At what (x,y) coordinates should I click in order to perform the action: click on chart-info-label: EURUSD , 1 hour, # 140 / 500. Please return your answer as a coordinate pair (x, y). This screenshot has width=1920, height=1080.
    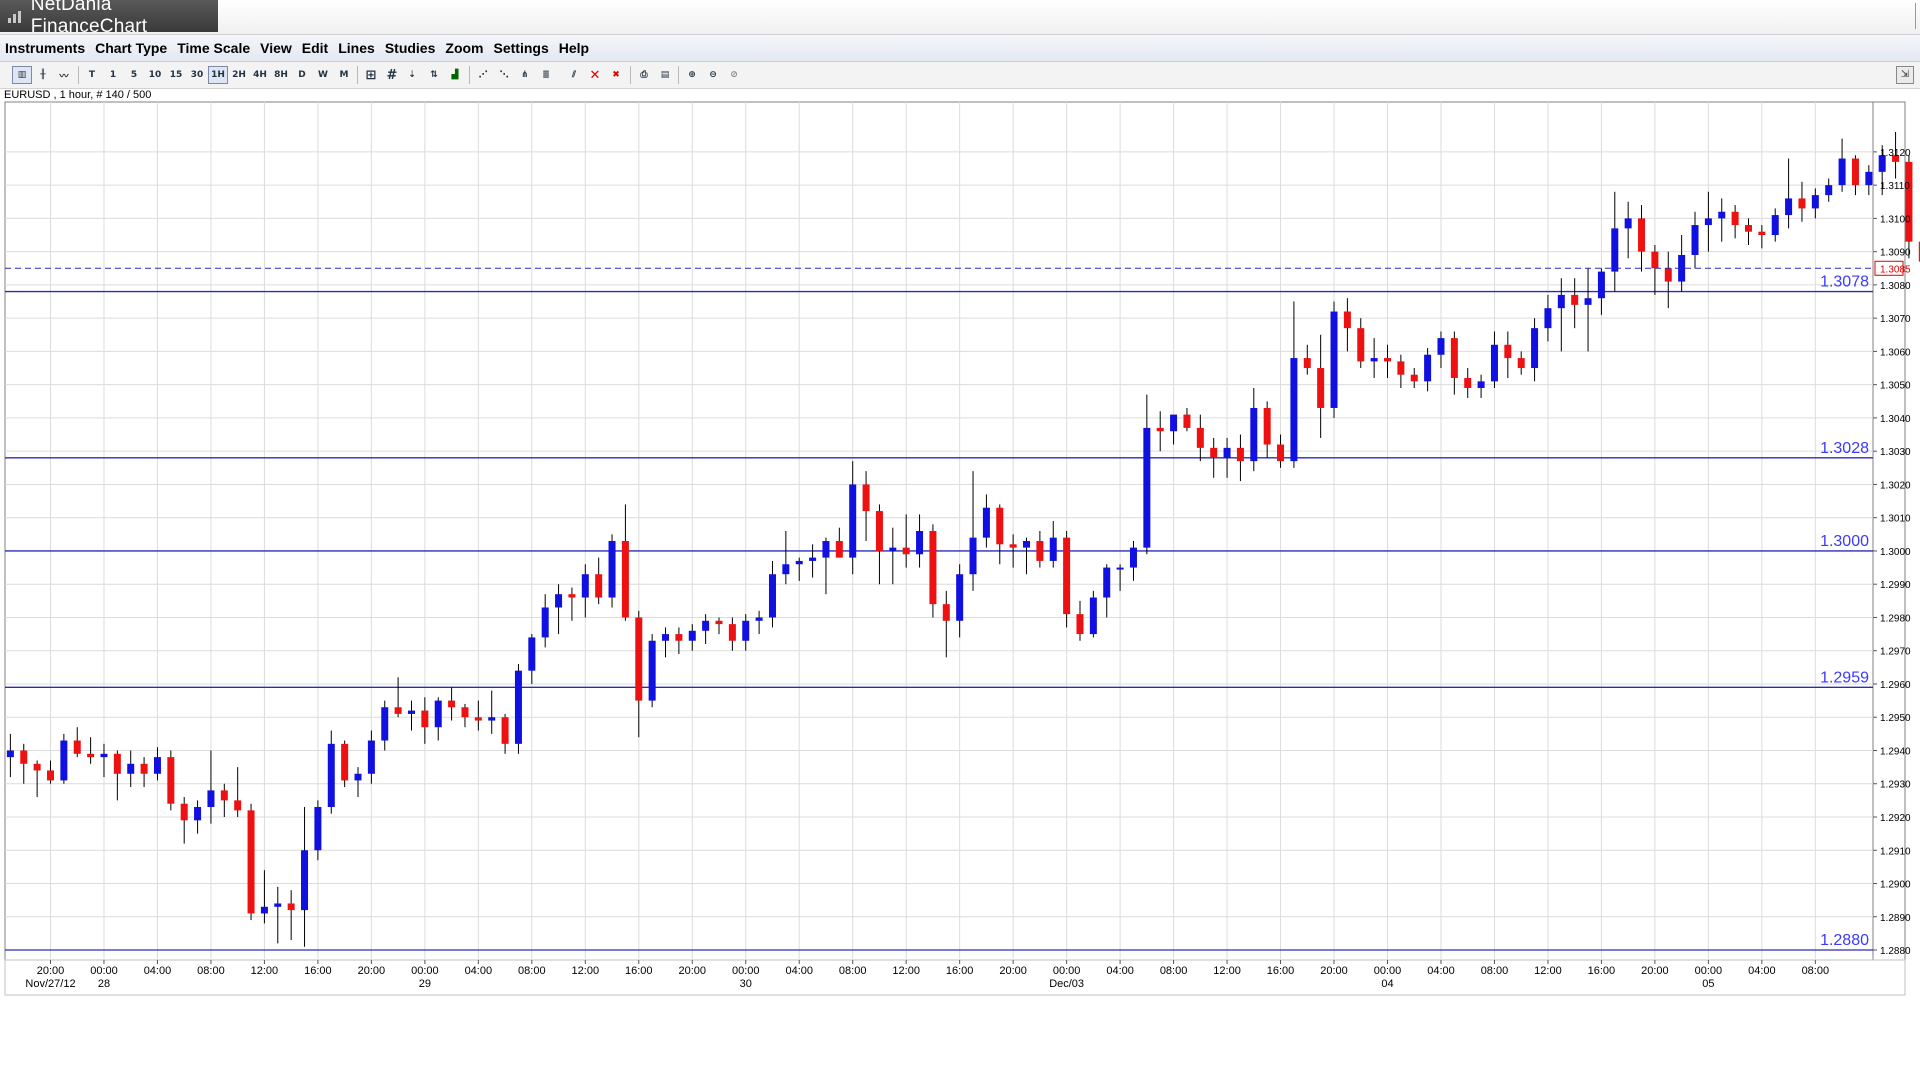
    Looking at the image, I should click on (78, 95).